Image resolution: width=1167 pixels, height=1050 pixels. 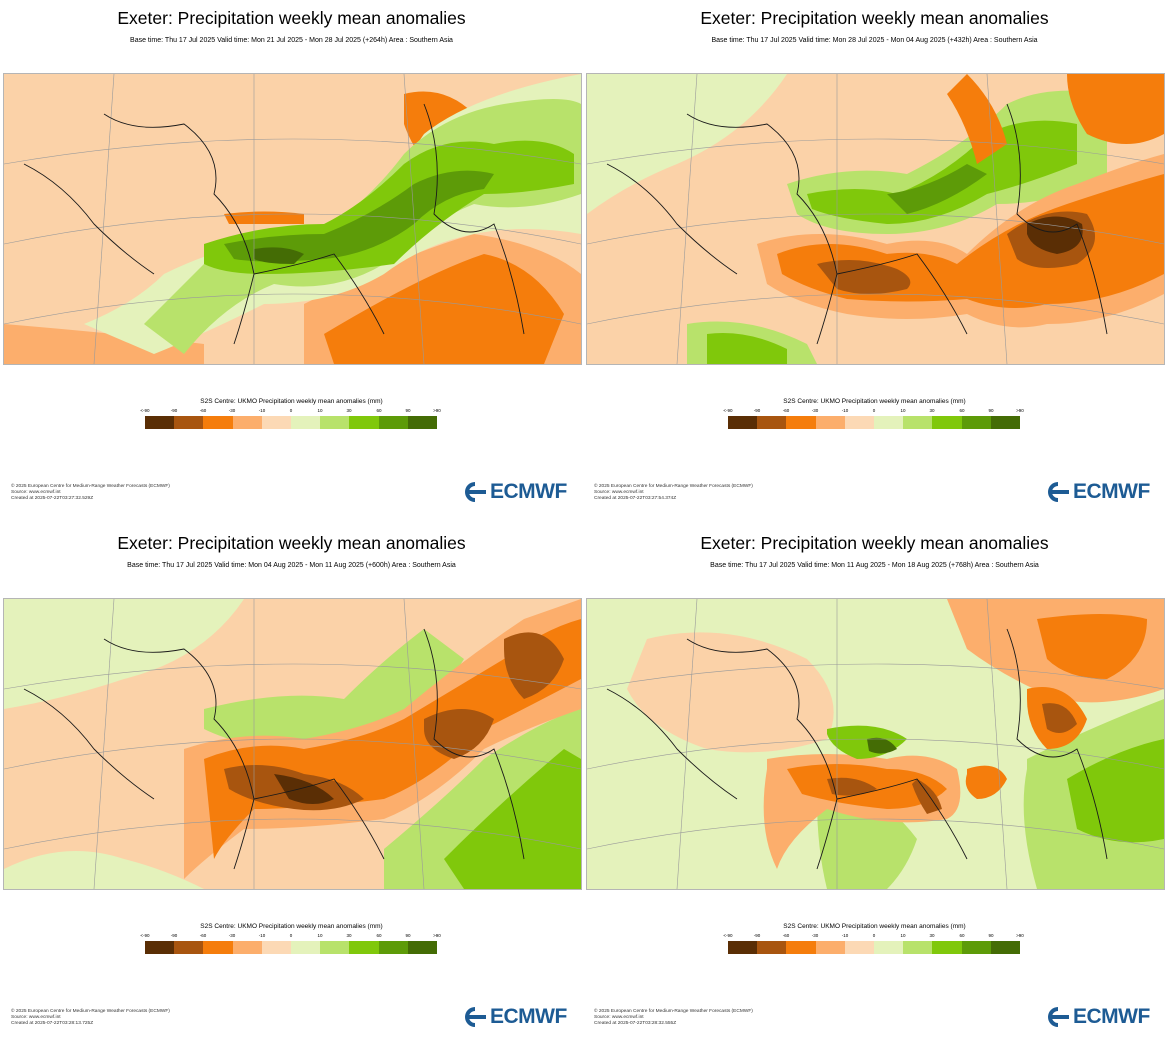 I want to click on footer-created: Created at 2025-07-22T03:27:54.374Z, so click(x=635, y=498).